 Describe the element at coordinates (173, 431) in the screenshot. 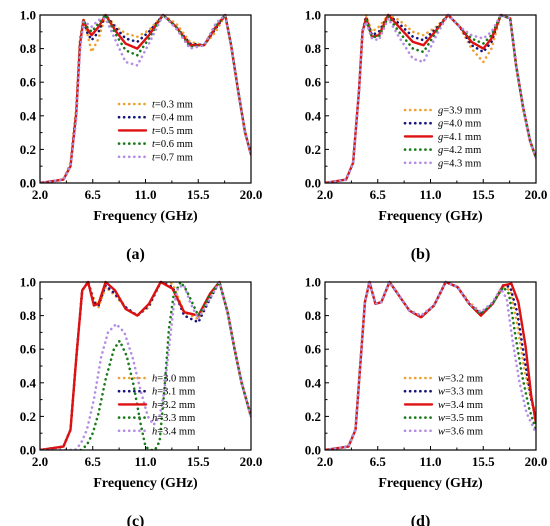

I see `legend-label: h=3.4 mm` at that location.